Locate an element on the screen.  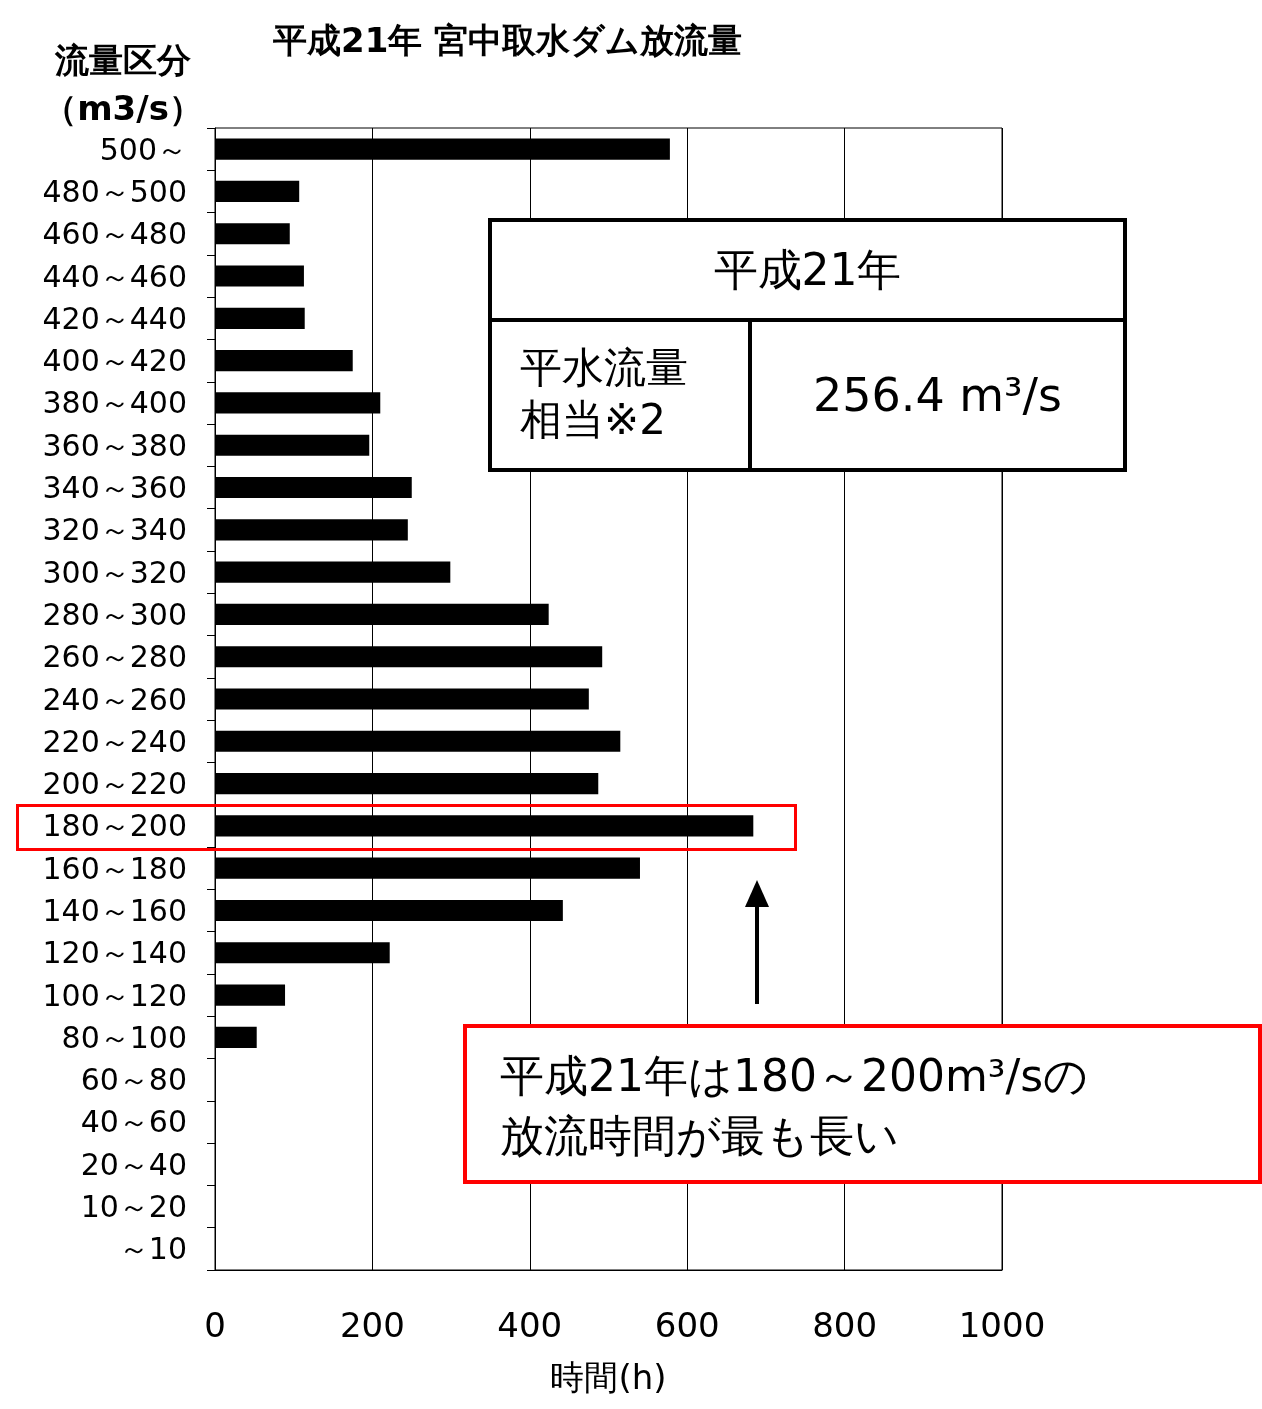
y-tick-label: 200～220 is located at coordinates (114, 784).